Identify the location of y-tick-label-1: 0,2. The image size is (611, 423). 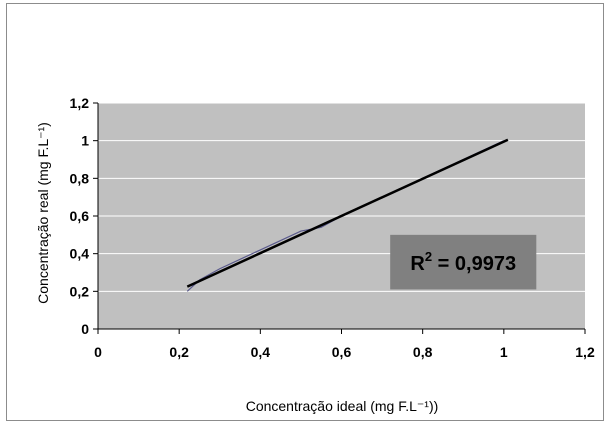
(80, 291).